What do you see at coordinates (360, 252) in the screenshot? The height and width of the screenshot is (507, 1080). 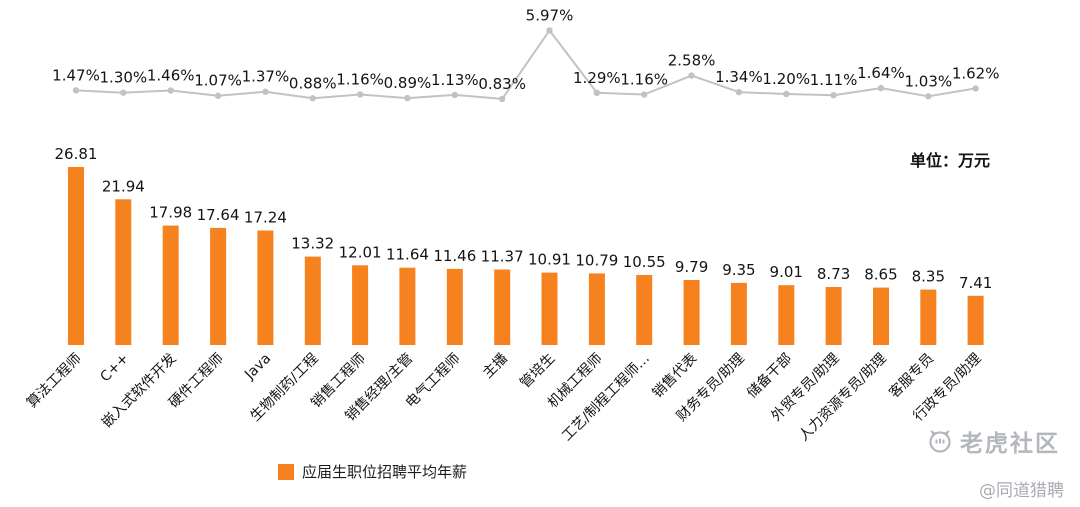 I see `bar-value-label: 12.01` at bounding box center [360, 252].